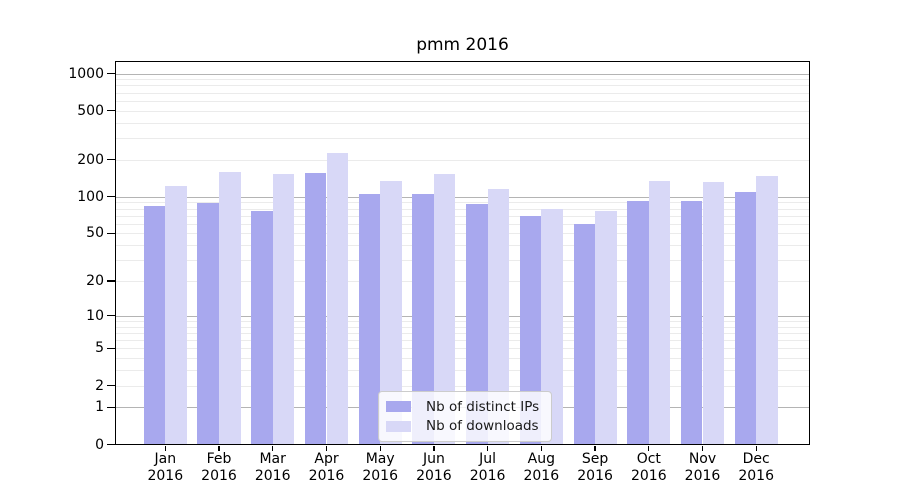  What do you see at coordinates (326, 459) in the screenshot?
I see `x-tick-month: Apr` at bounding box center [326, 459].